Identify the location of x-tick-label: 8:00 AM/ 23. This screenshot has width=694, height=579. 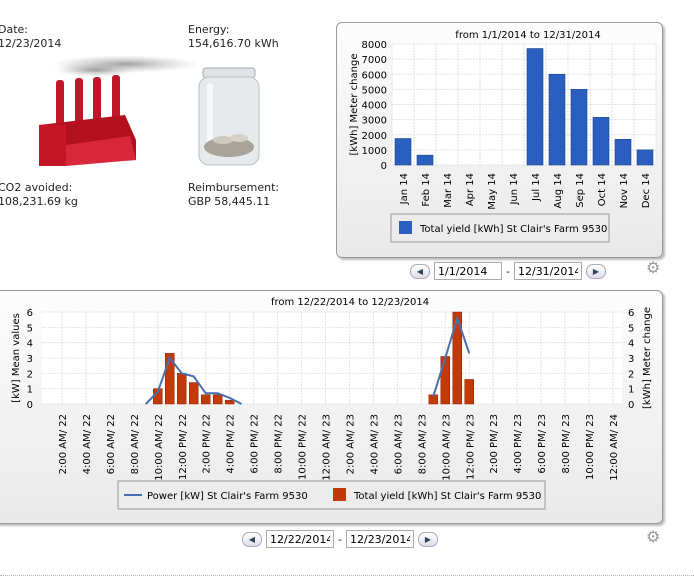
(422, 444).